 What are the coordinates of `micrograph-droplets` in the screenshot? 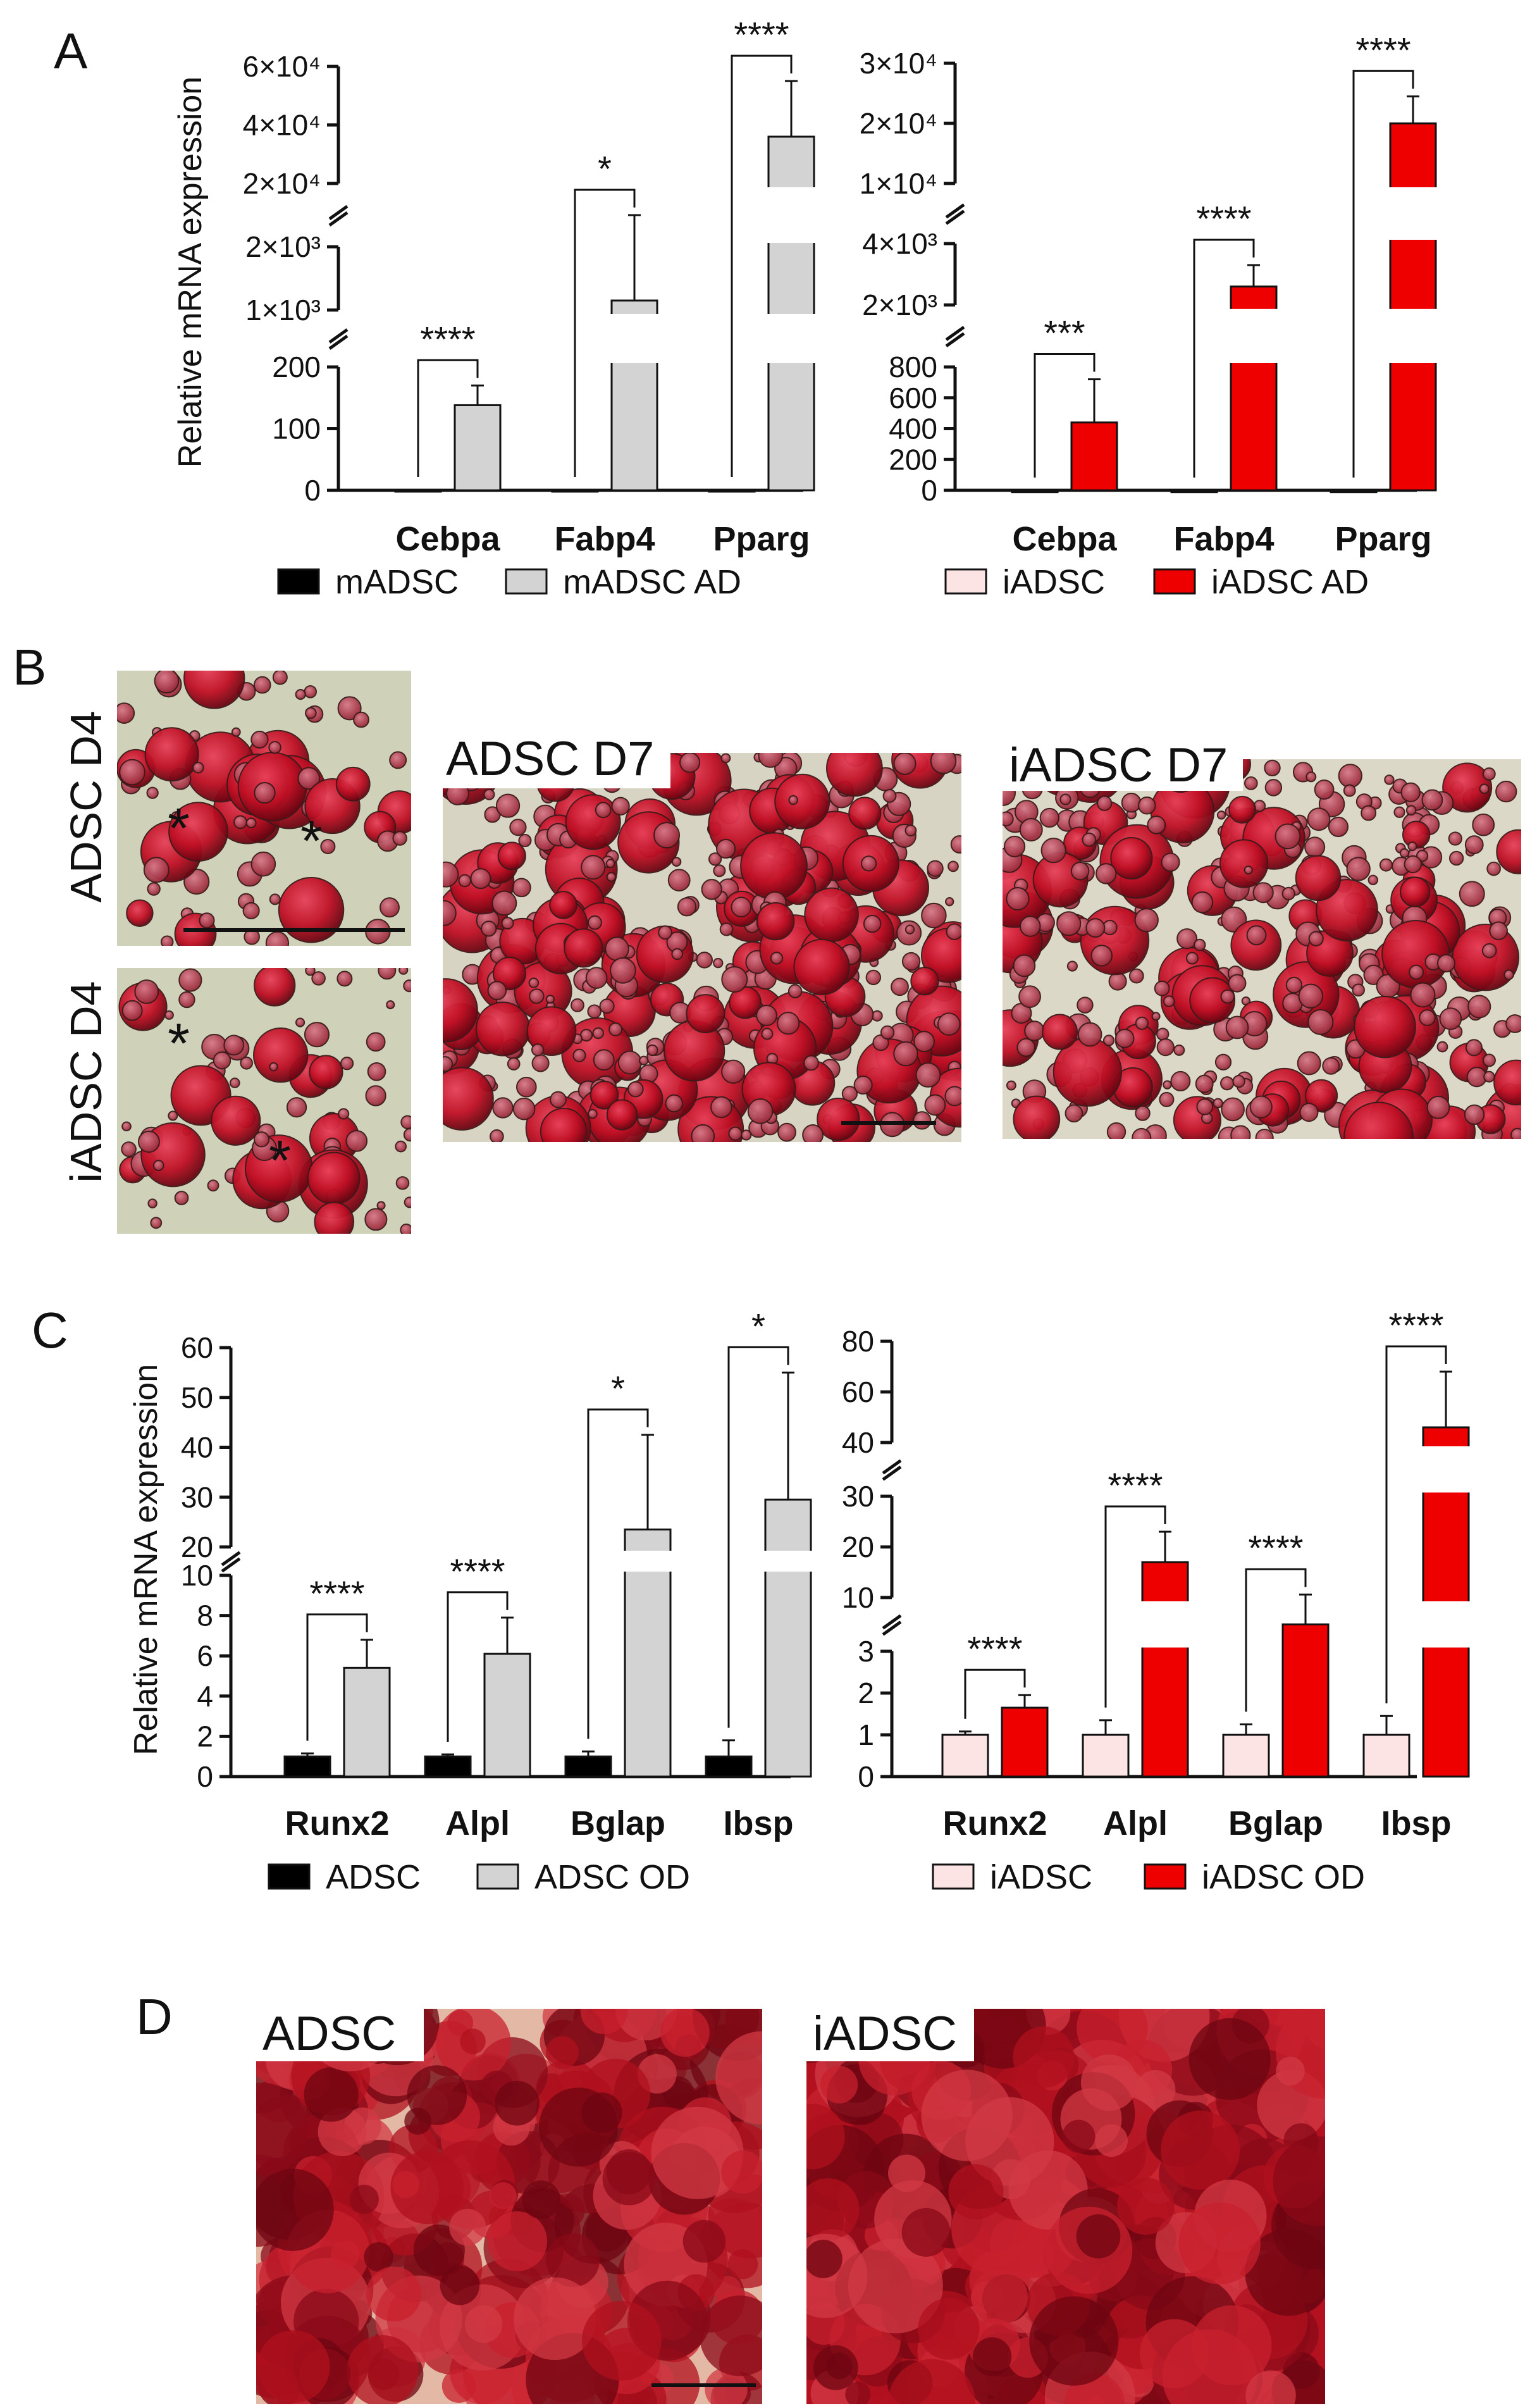 It's located at (264, 1101).